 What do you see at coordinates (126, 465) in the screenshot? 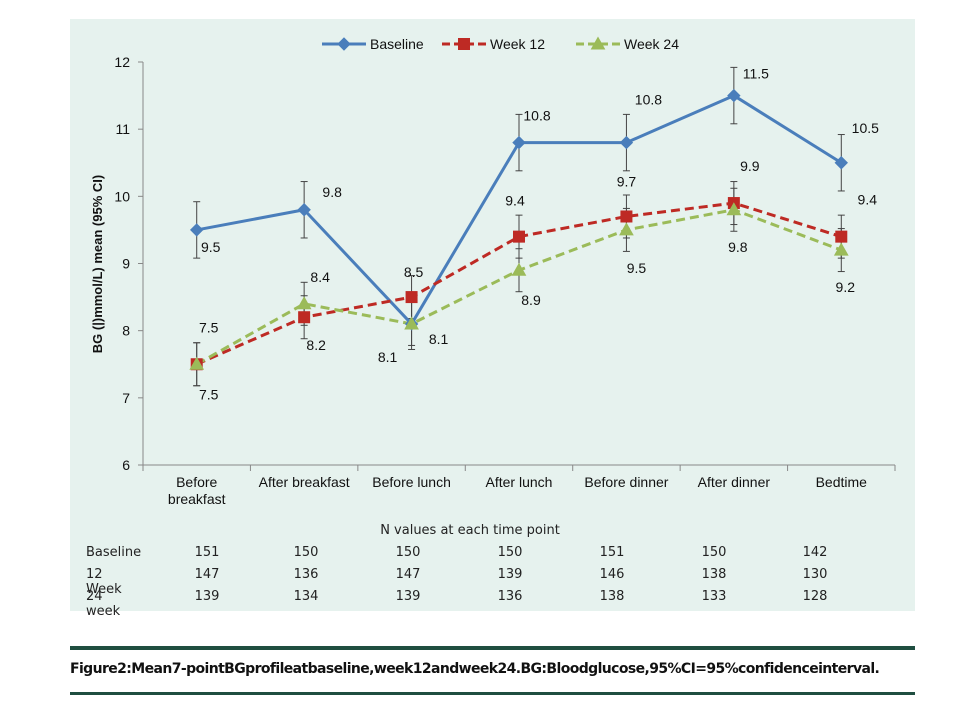
I see `y-tick-label: 6` at bounding box center [126, 465].